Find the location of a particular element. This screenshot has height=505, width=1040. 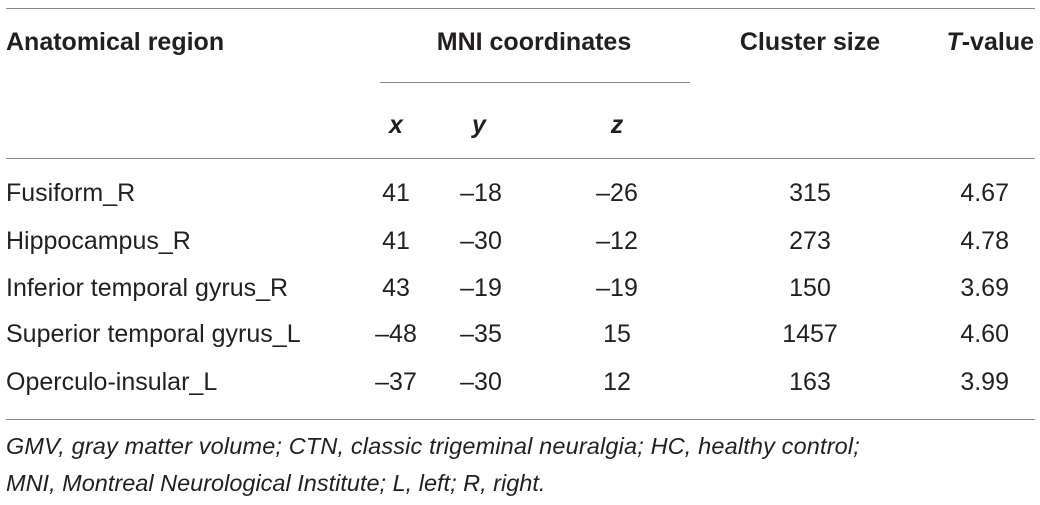

row-1-y: –18 is located at coordinates (481, 193).